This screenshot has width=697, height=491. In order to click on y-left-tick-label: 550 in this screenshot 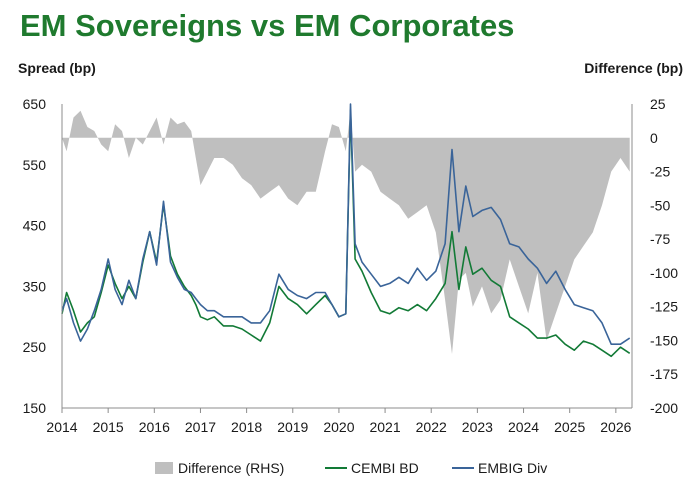, I will do `click(35, 165)`.